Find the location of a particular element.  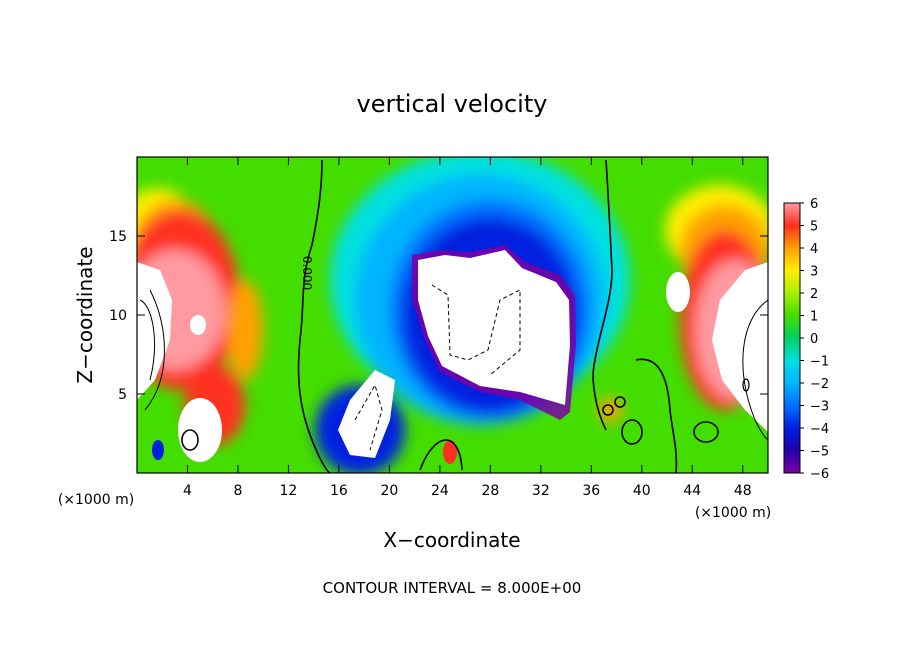

colorbar-tick-label: −2 is located at coordinates (819, 384).